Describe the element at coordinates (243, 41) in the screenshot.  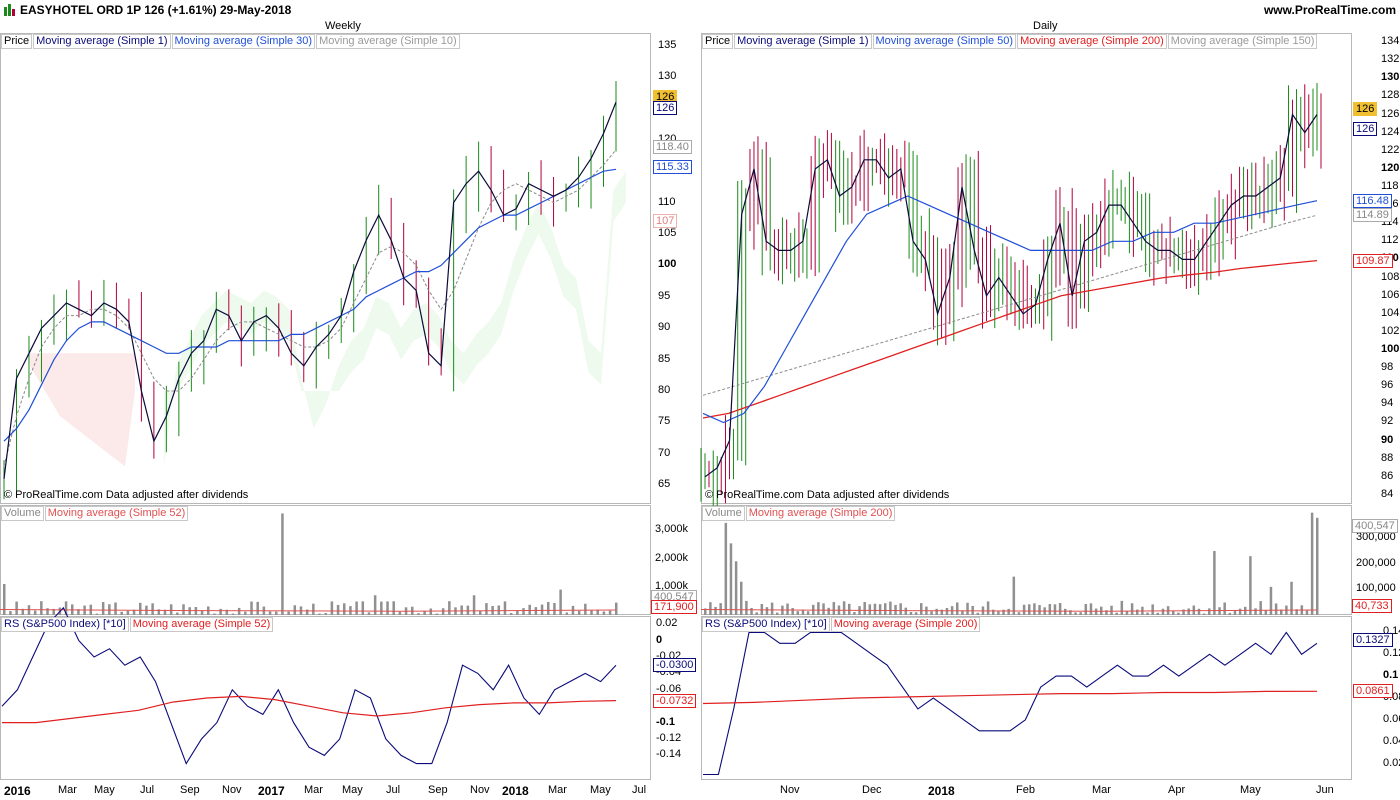
I see `legend-ma30: Moving average (Simple 30)` at that location.